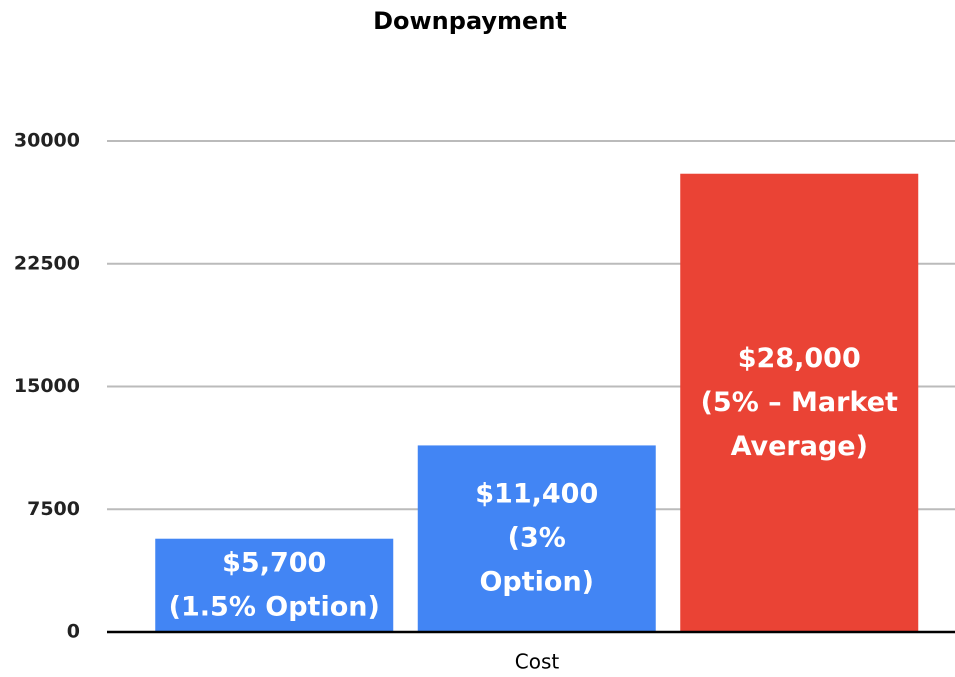  I want to click on x-axis-label: Cost, so click(537, 662).